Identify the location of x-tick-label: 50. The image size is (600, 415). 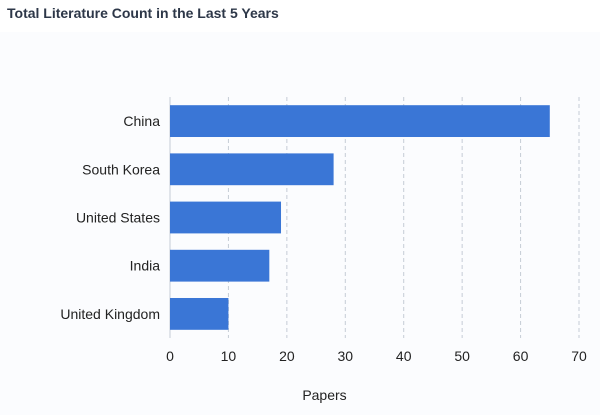
(462, 356).